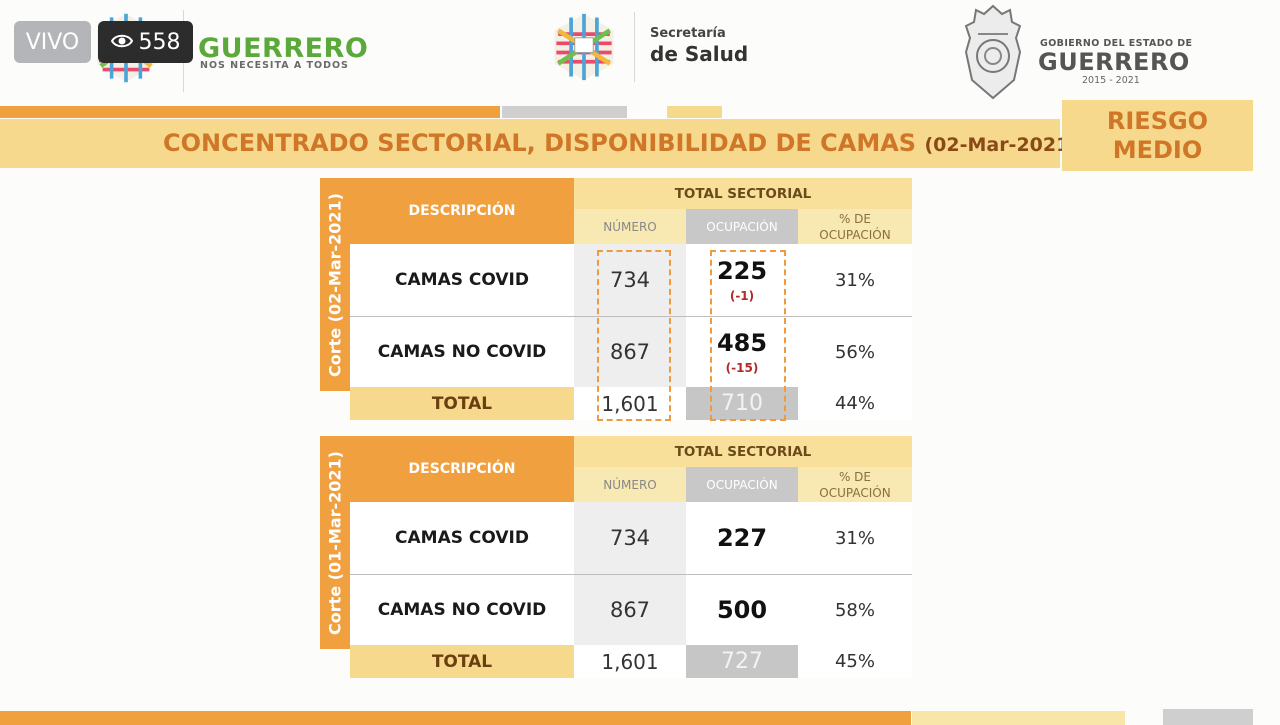 This screenshot has width=1280, height=725. I want to click on cell-pct: 56%, so click(855, 352).